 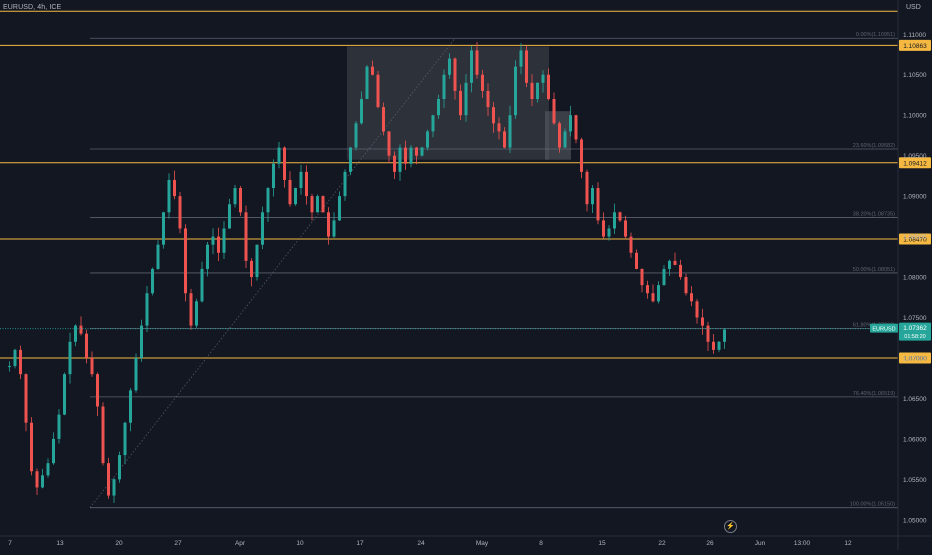 I want to click on time-tick-label: 10, so click(x=300, y=543).